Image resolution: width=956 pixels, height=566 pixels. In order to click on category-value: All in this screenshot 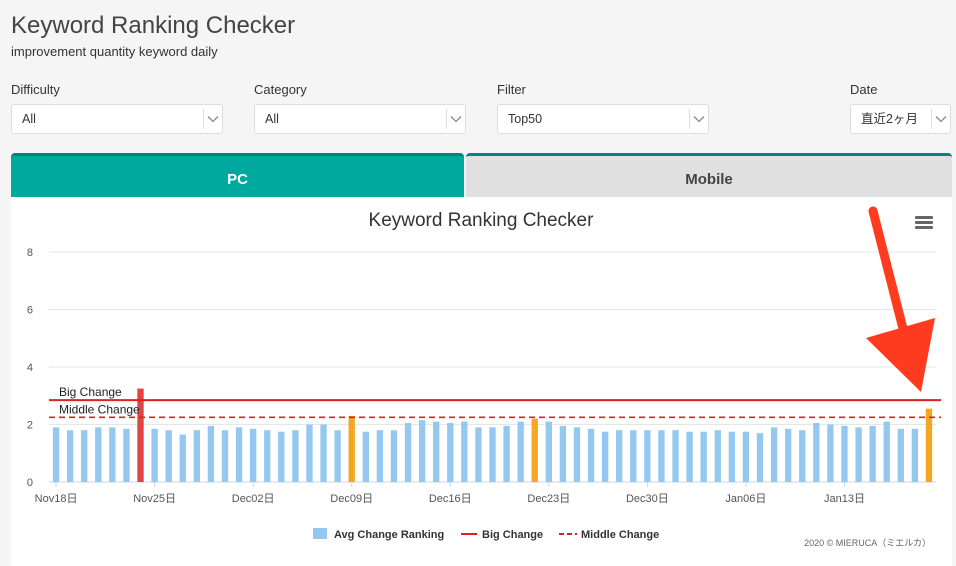, I will do `click(272, 119)`.